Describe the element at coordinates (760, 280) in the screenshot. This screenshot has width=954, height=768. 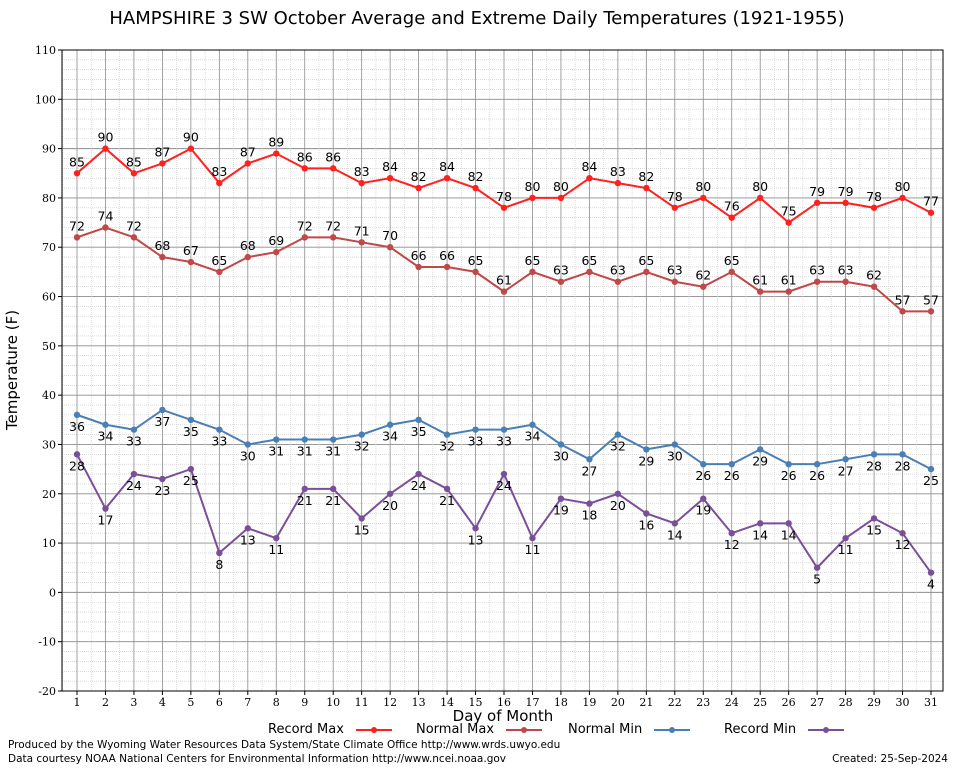
I see `data-label: 61` at that location.